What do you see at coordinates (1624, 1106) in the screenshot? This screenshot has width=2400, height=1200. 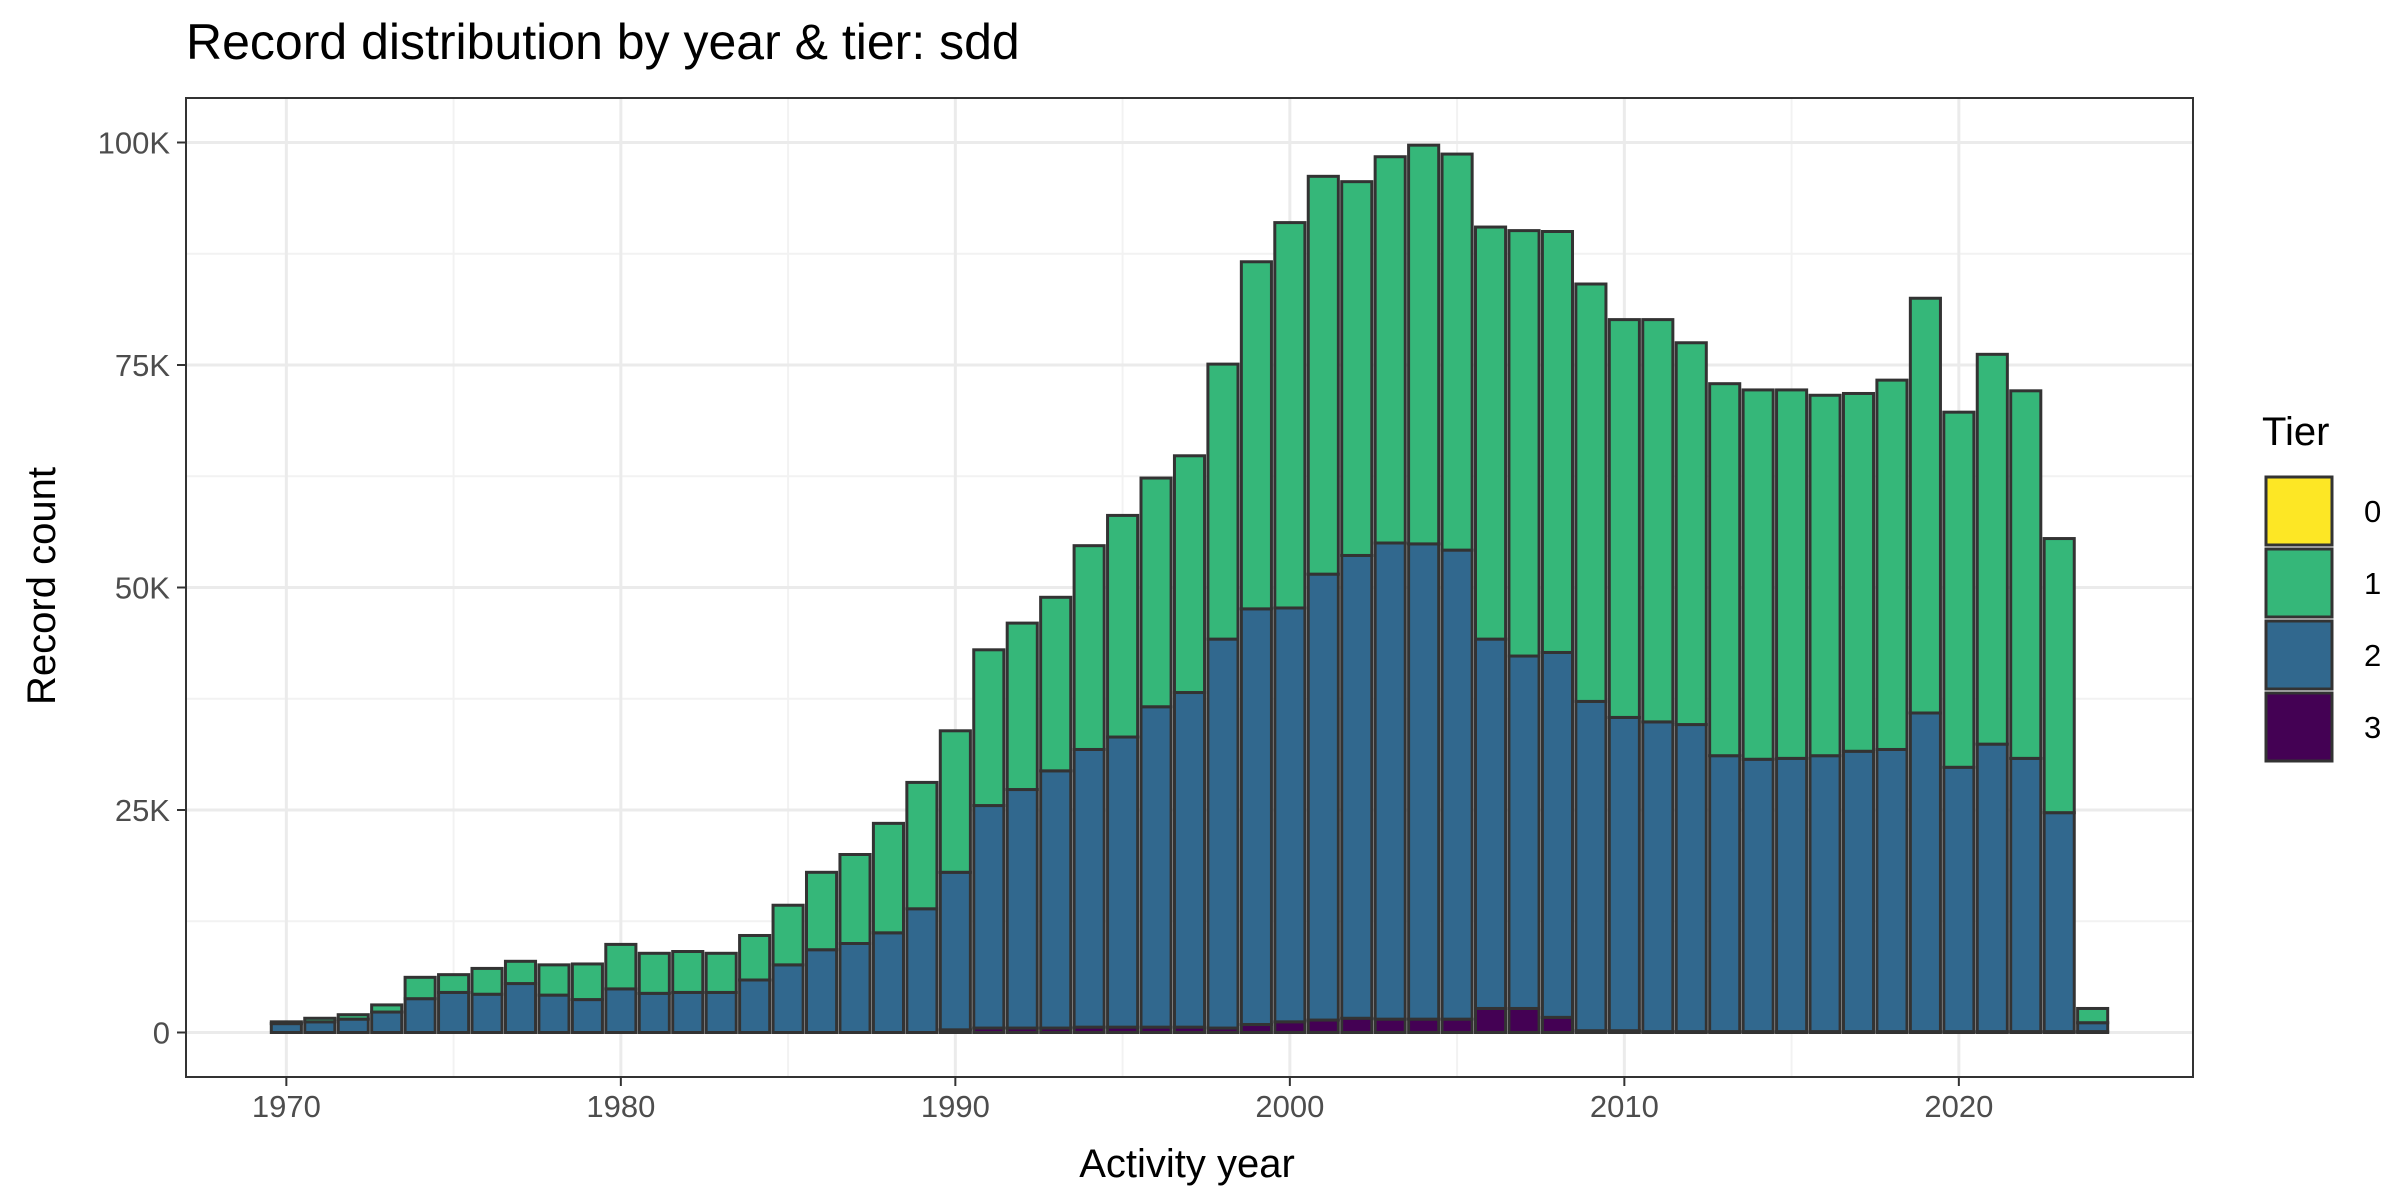 I see `x-tick-label: 2010` at bounding box center [1624, 1106].